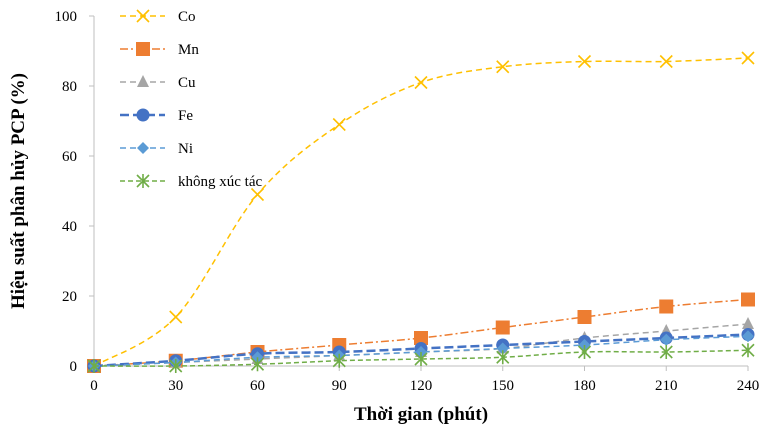 This screenshot has width=783, height=439. Describe the element at coordinates (143, 115) in the screenshot. I see `legend-fe-marker` at that location.